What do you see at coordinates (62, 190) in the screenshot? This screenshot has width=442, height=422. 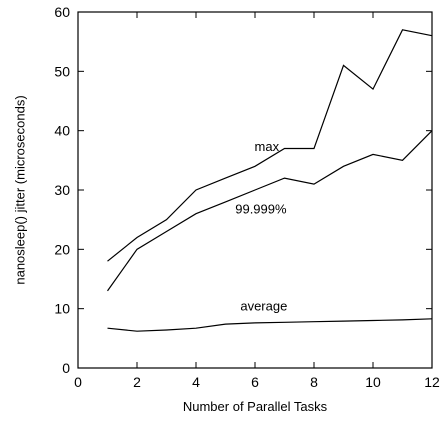 I see `y-tick-label: 30` at bounding box center [62, 190].